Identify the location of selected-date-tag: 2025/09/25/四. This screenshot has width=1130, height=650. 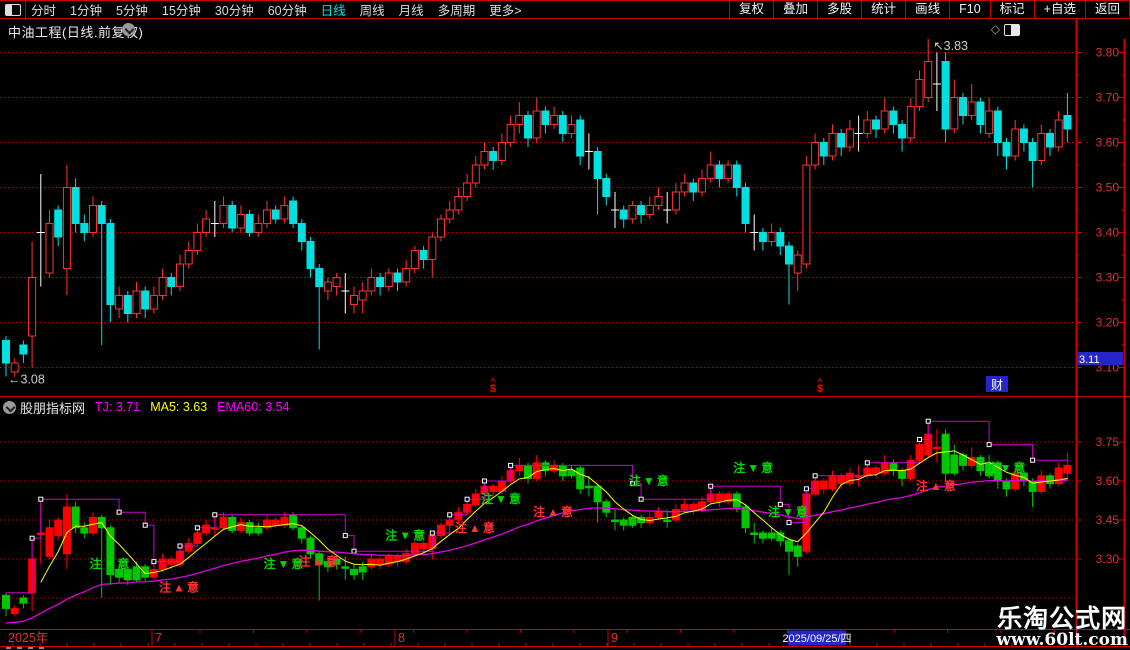
(816, 639).